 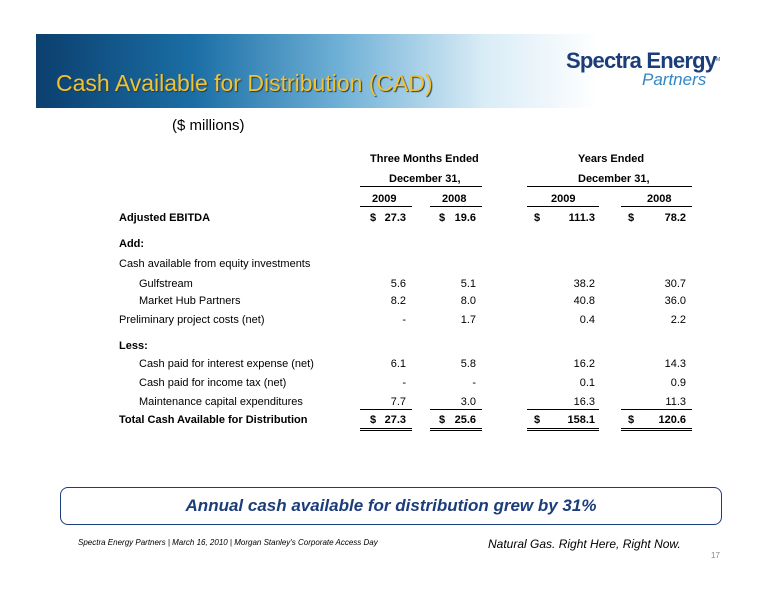 What do you see at coordinates (678, 383) in the screenshot?
I see `cell-y2008: 0.9` at bounding box center [678, 383].